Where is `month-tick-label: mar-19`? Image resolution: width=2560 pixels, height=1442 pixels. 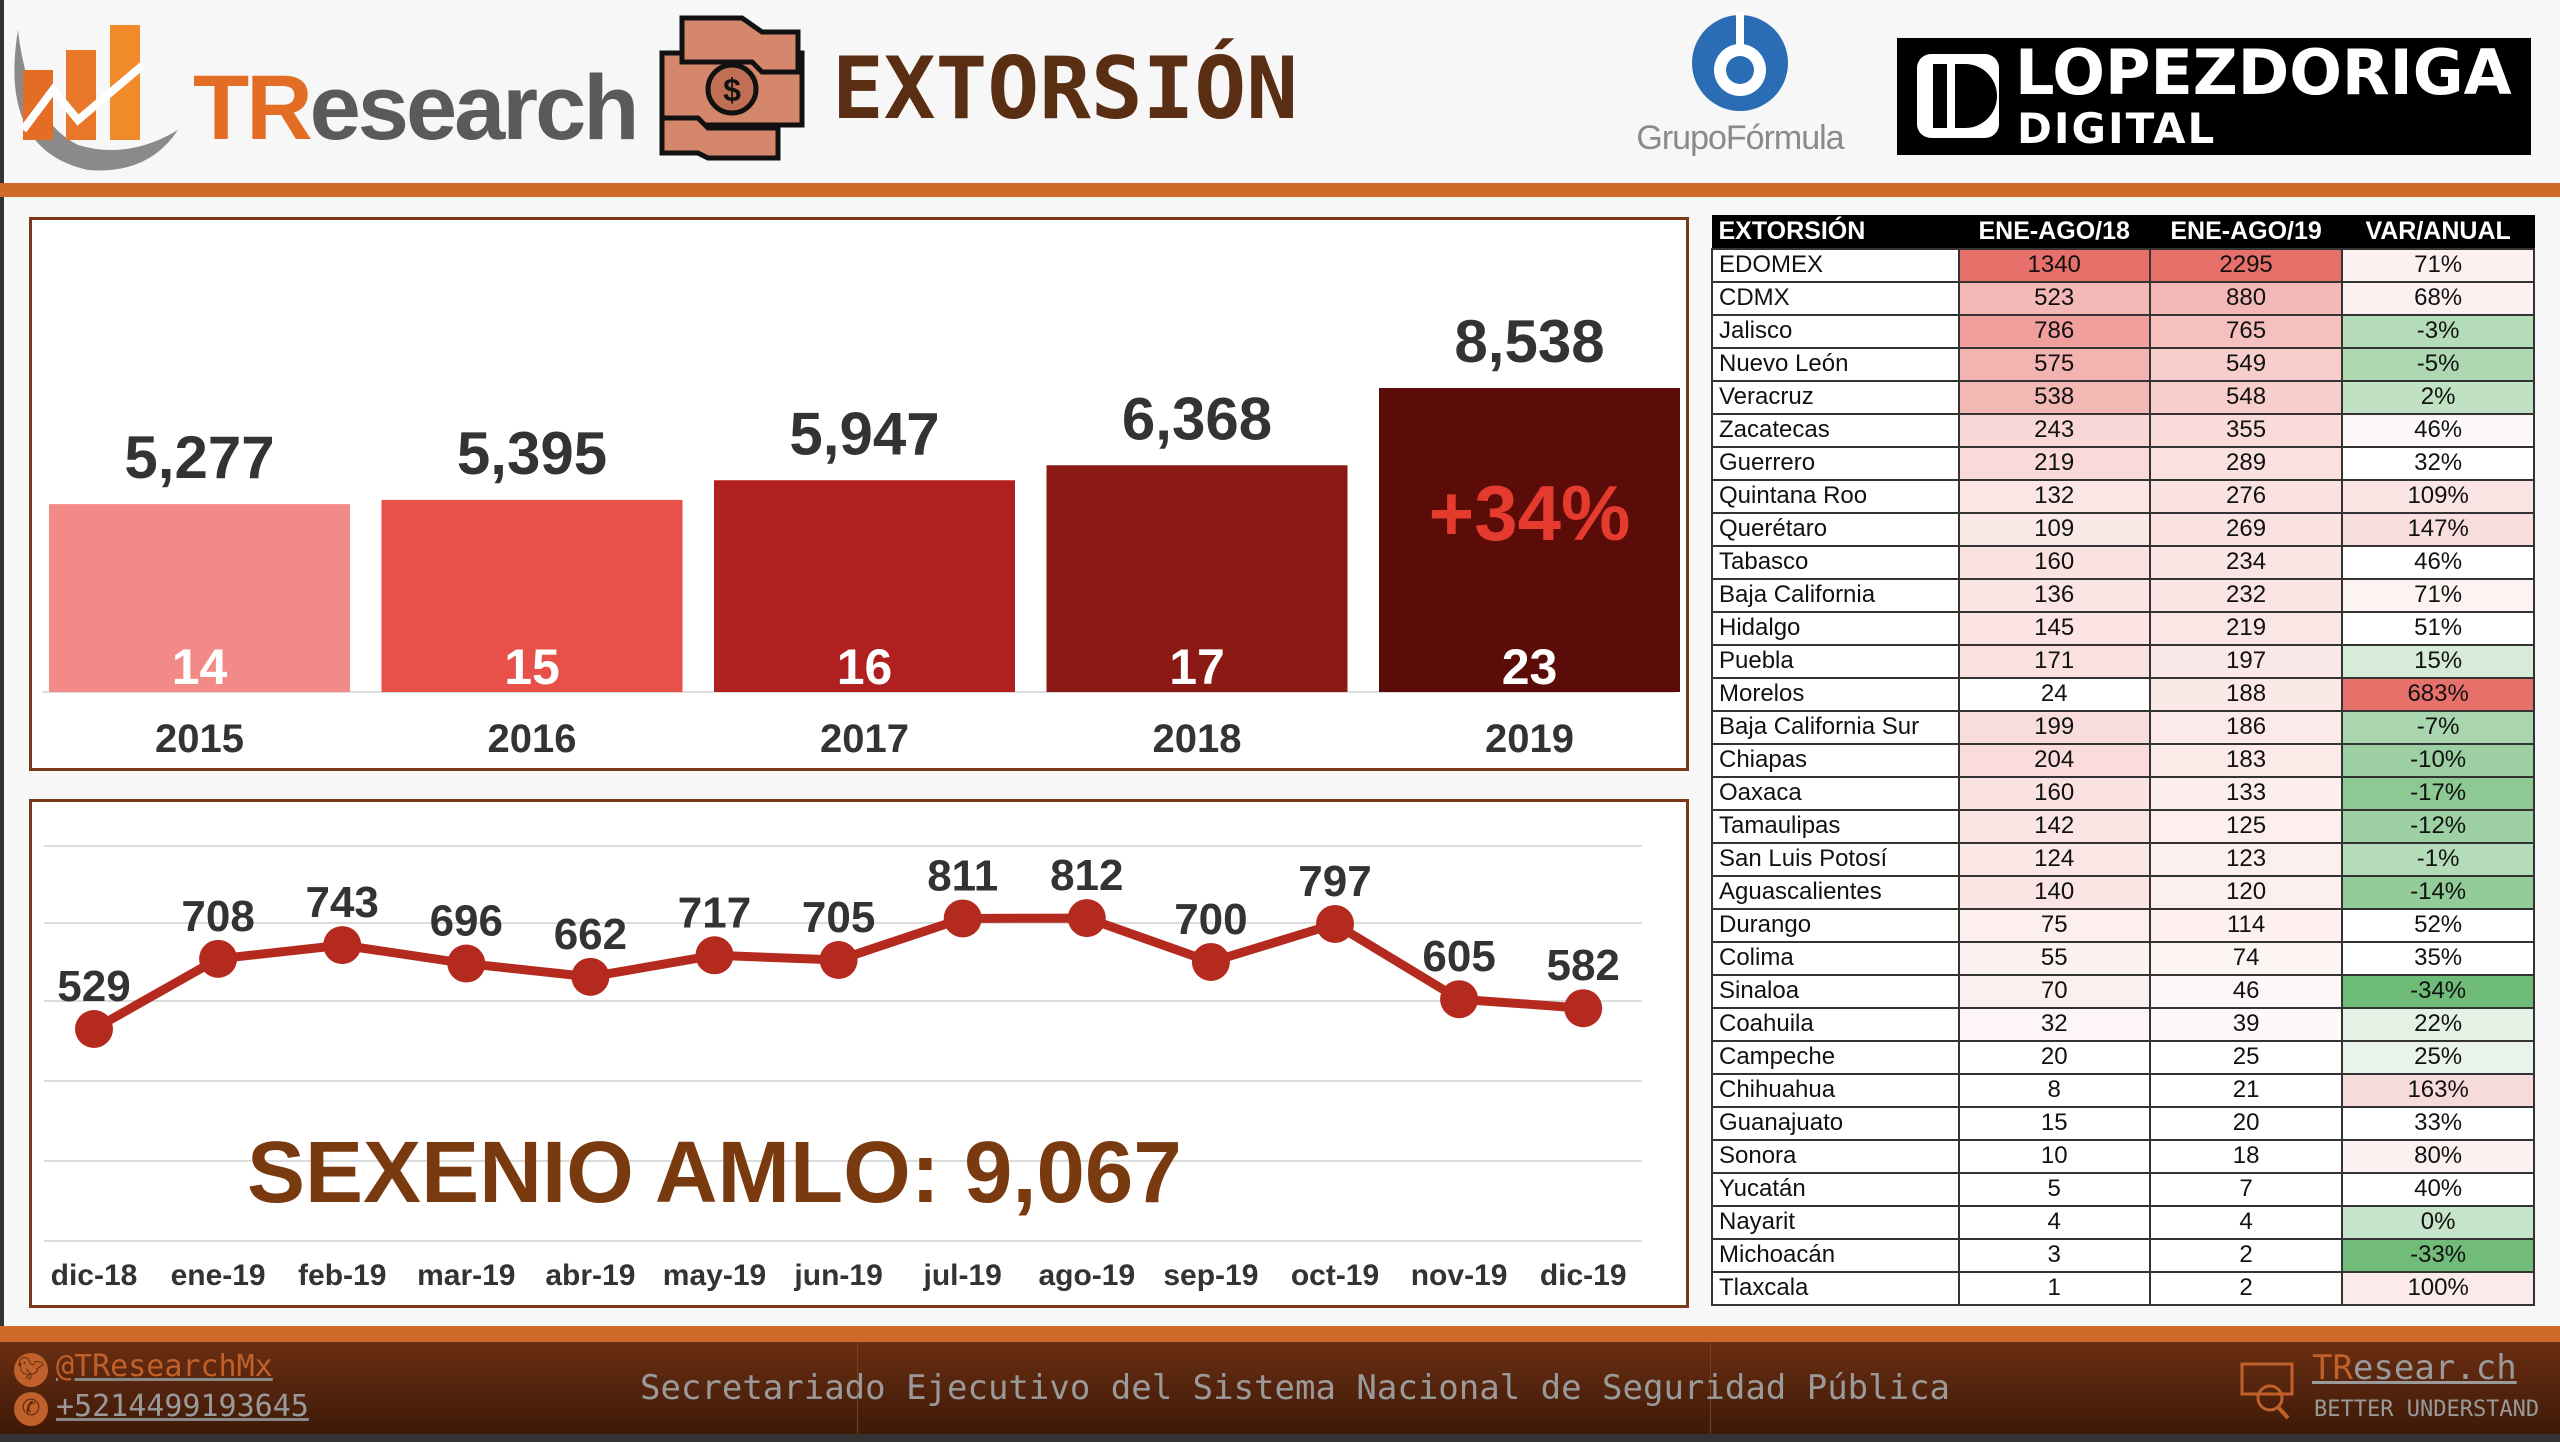
month-tick-label: mar-19 is located at coordinates (466, 1275).